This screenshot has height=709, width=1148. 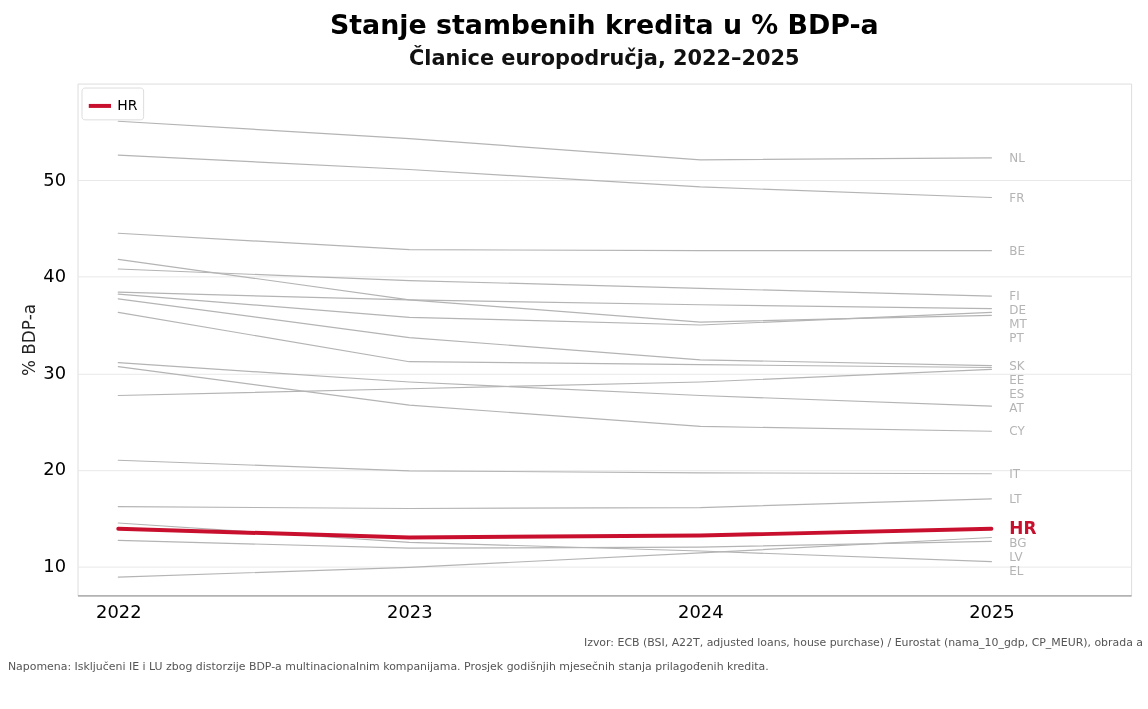 What do you see at coordinates (1018, 324) in the screenshot?
I see `series-label: MT` at bounding box center [1018, 324].